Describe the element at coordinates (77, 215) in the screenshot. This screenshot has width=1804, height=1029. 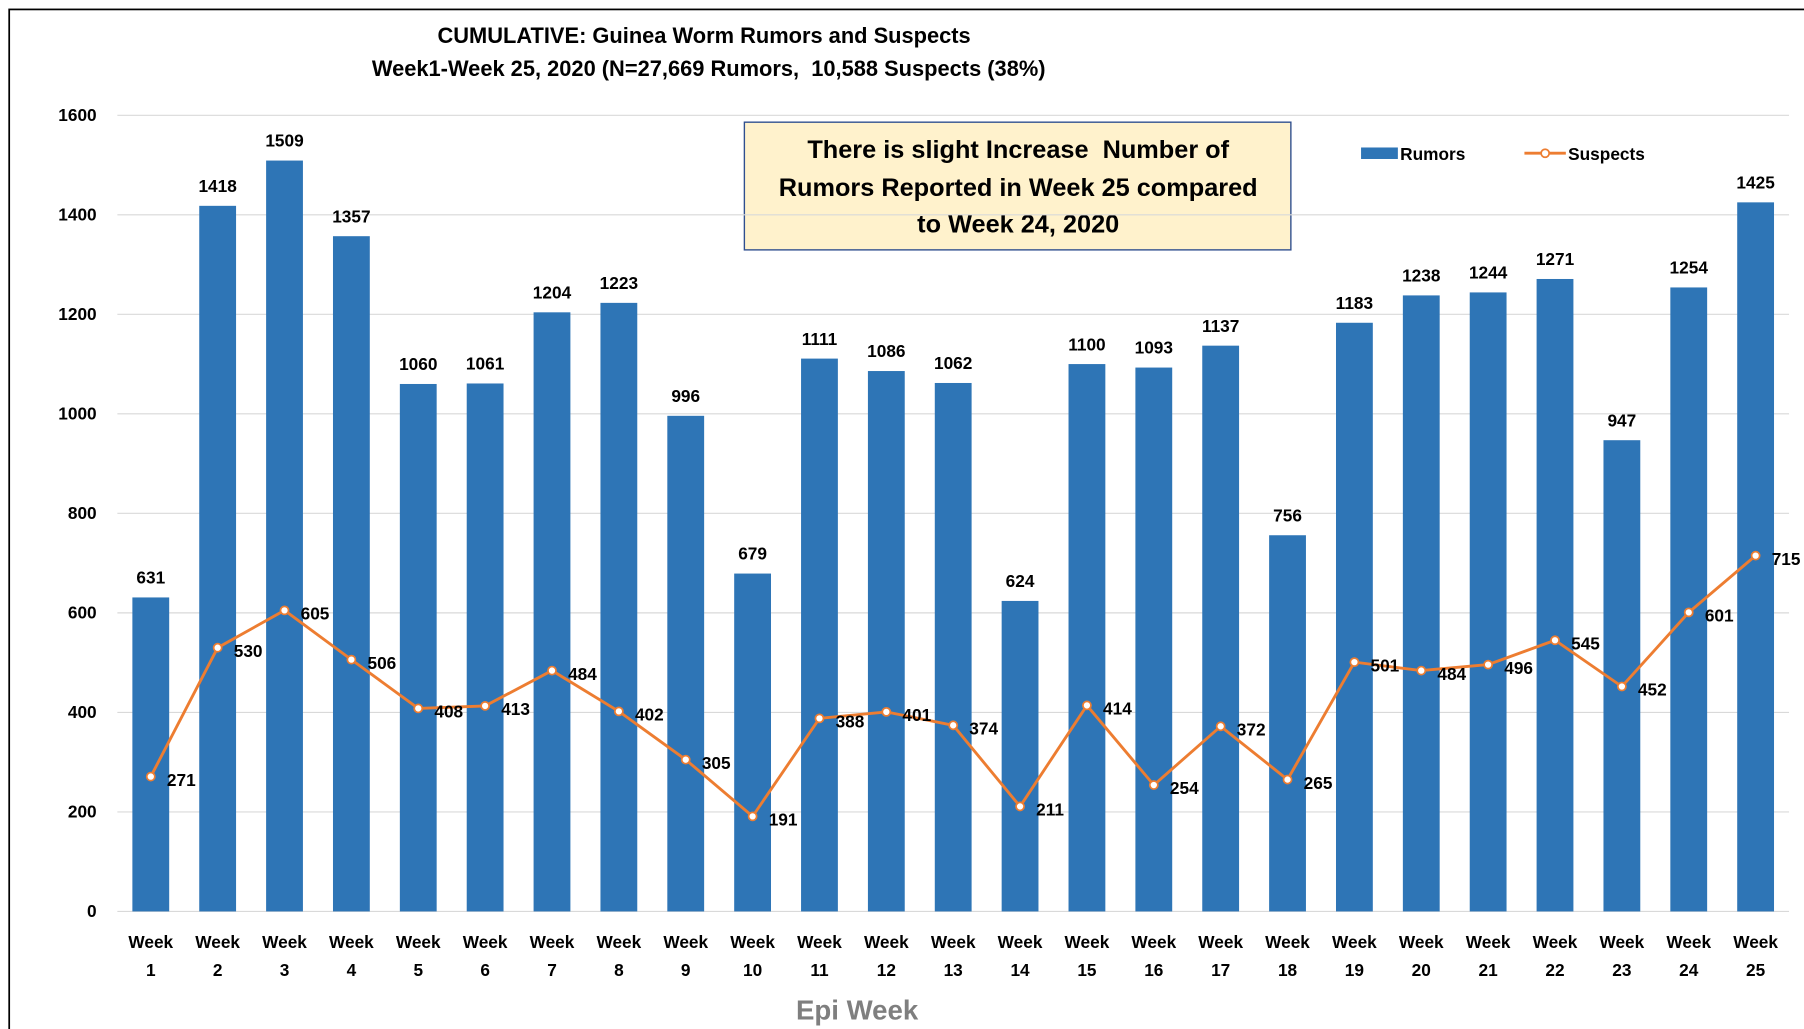
I see `y-tick-label: 1400` at that location.